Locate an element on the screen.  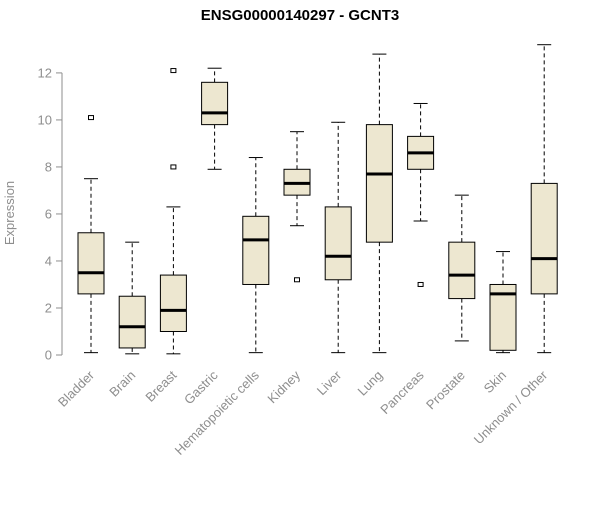
box-group-skin is located at coordinates (503, 302).